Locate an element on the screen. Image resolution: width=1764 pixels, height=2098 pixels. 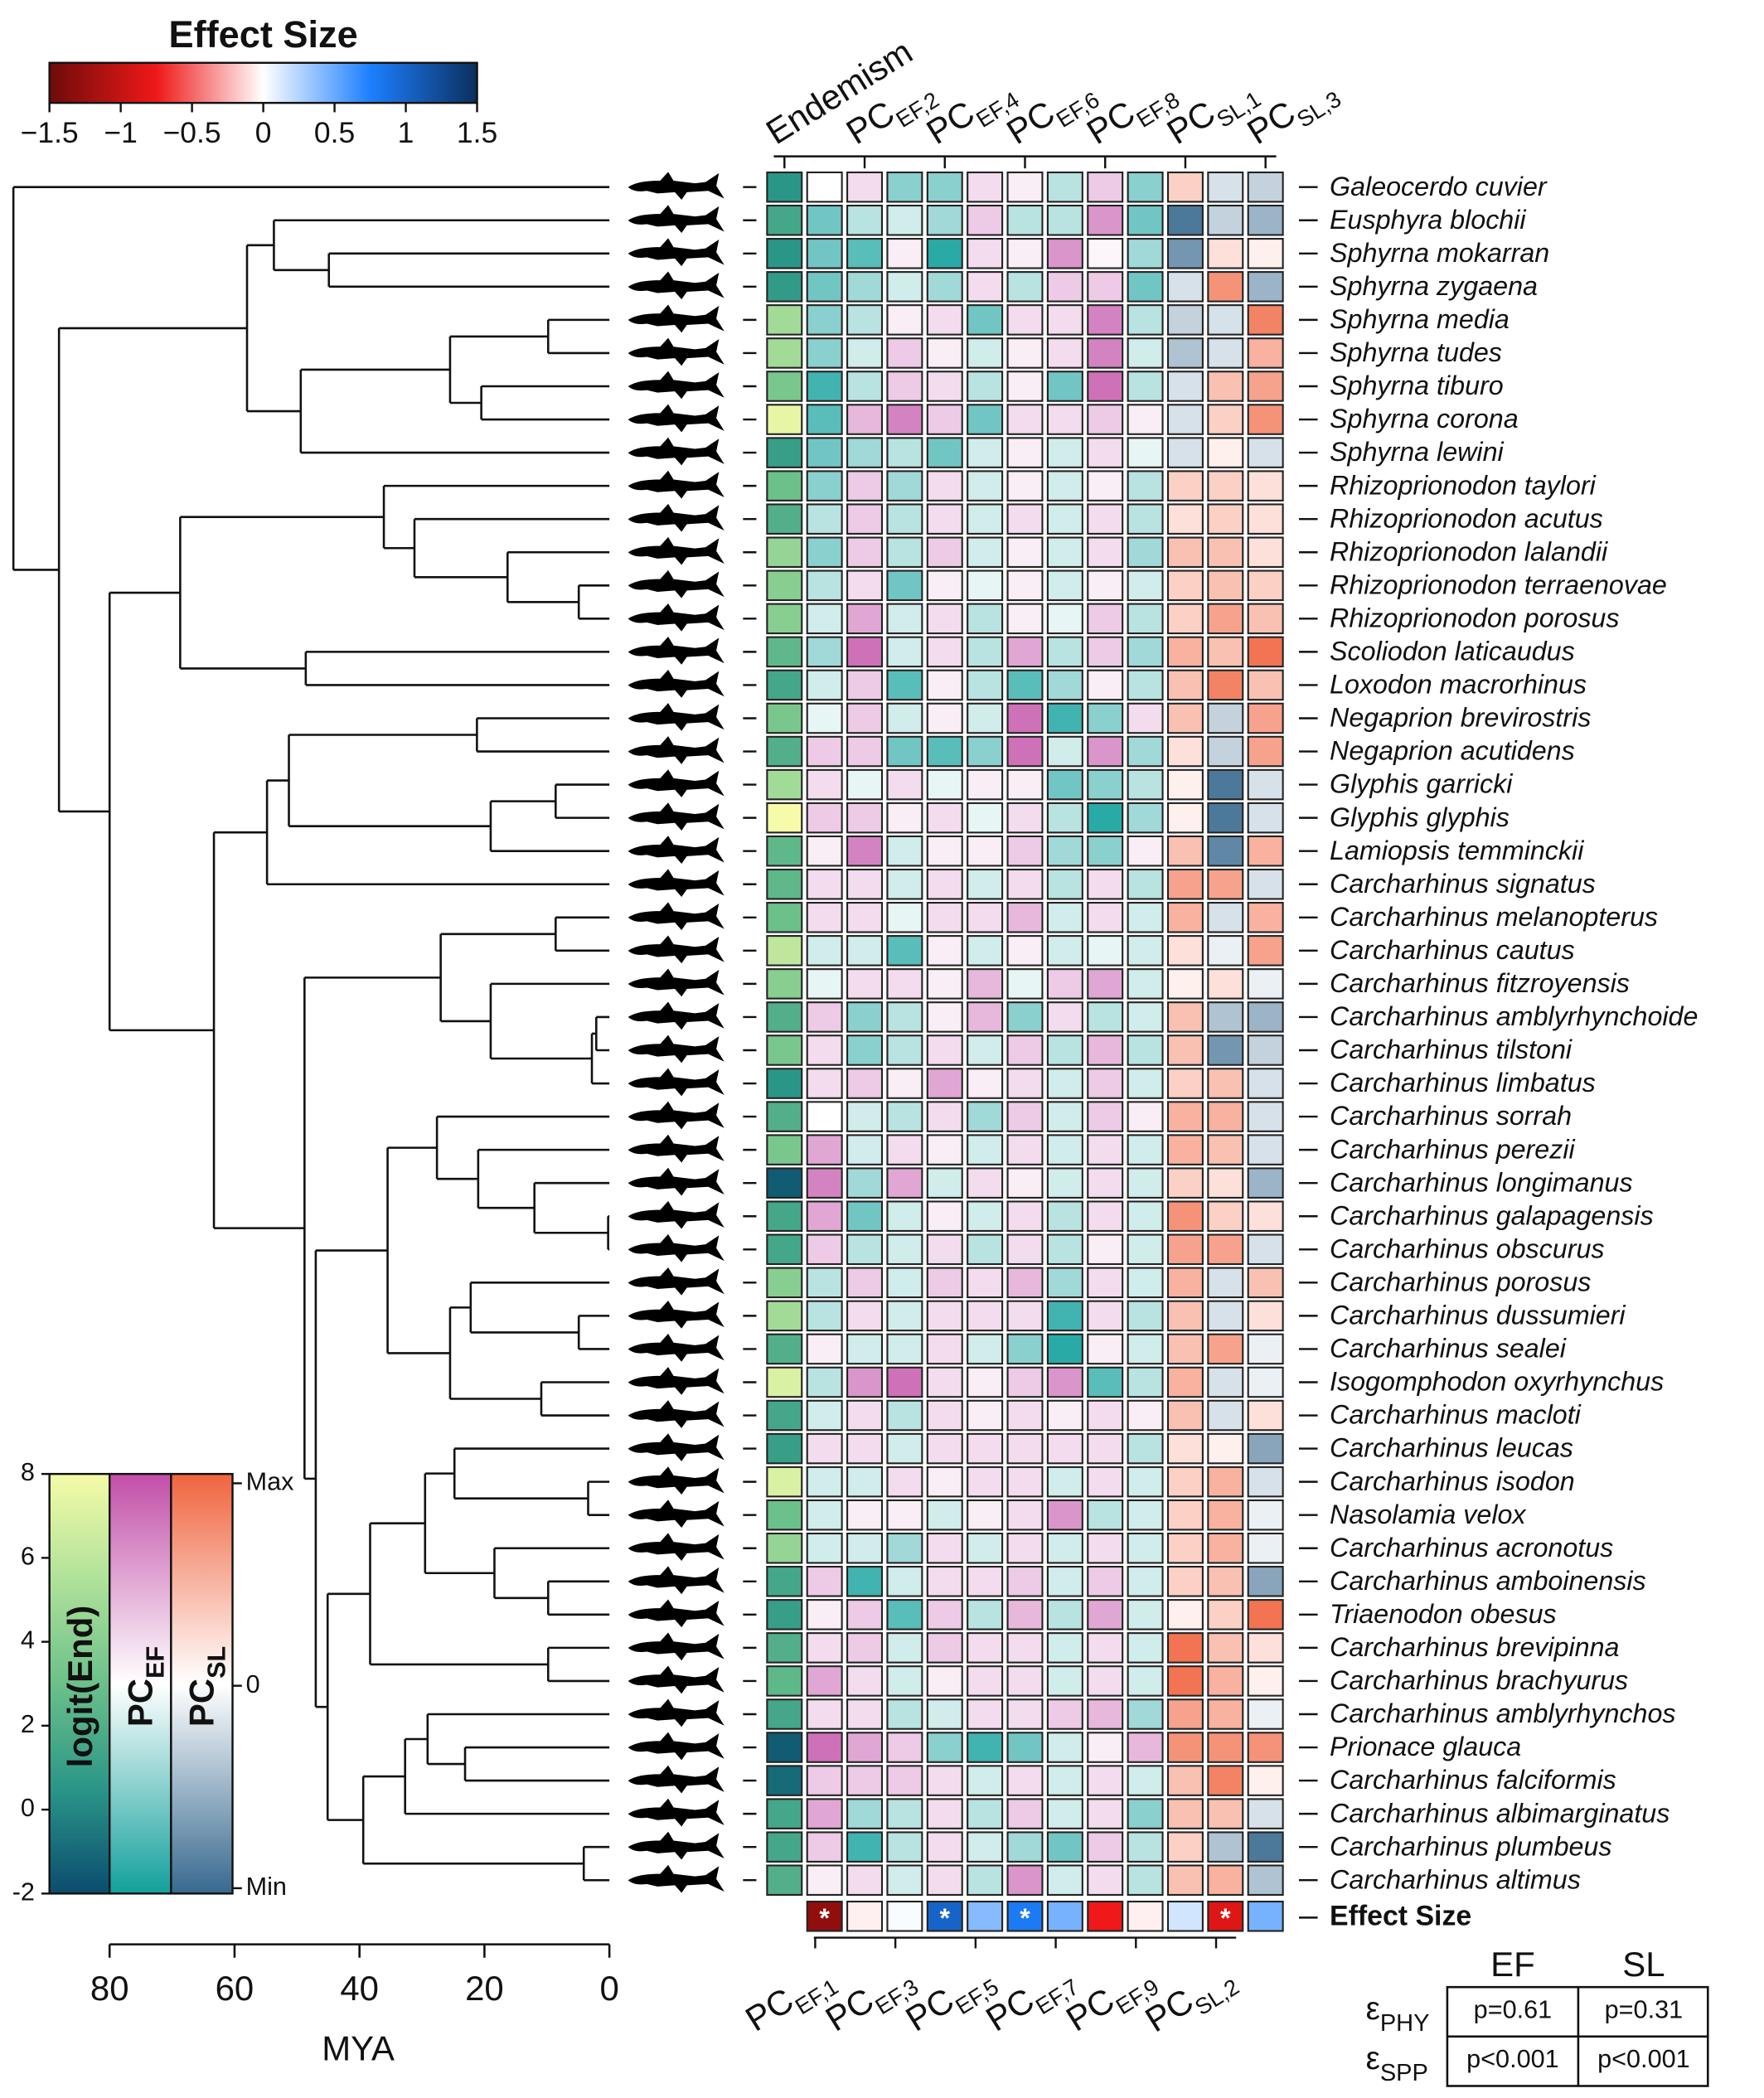
species-label: Glyphis glyphis is located at coordinates (1420, 817).